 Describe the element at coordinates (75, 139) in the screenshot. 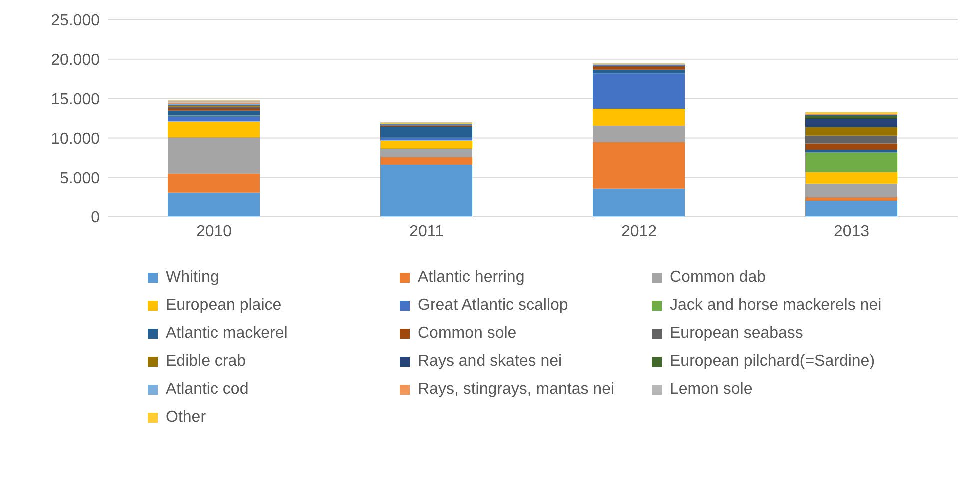

I see `y-tick-label: 10.000` at that location.